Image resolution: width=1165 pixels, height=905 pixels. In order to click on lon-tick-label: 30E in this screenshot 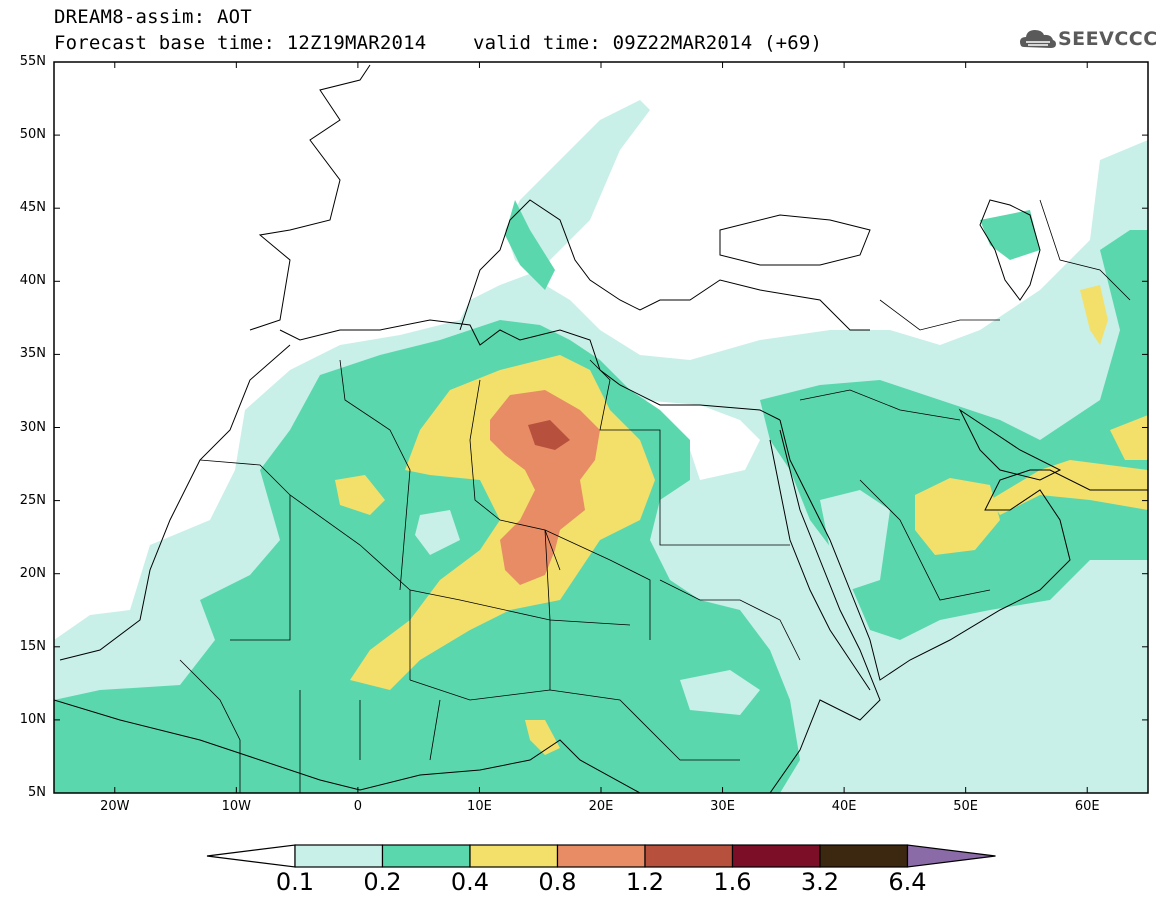, I will do `click(722, 806)`.